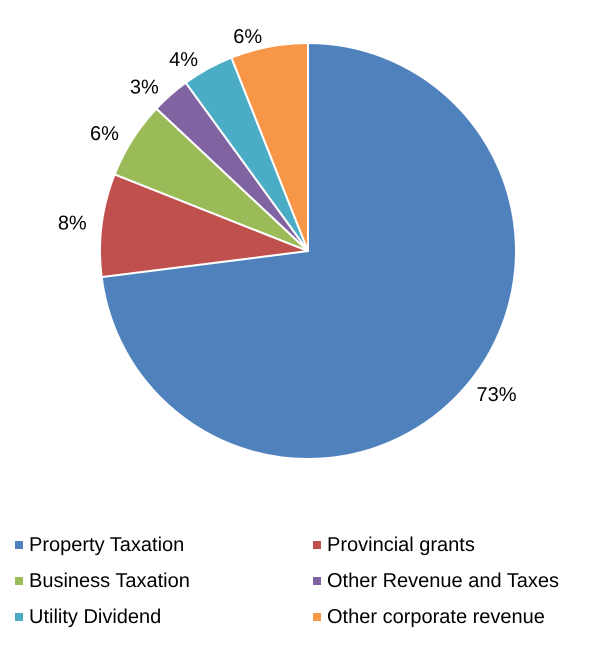 The height and width of the screenshot is (646, 616). I want to click on legend-label: Property Taxation, so click(106, 545).